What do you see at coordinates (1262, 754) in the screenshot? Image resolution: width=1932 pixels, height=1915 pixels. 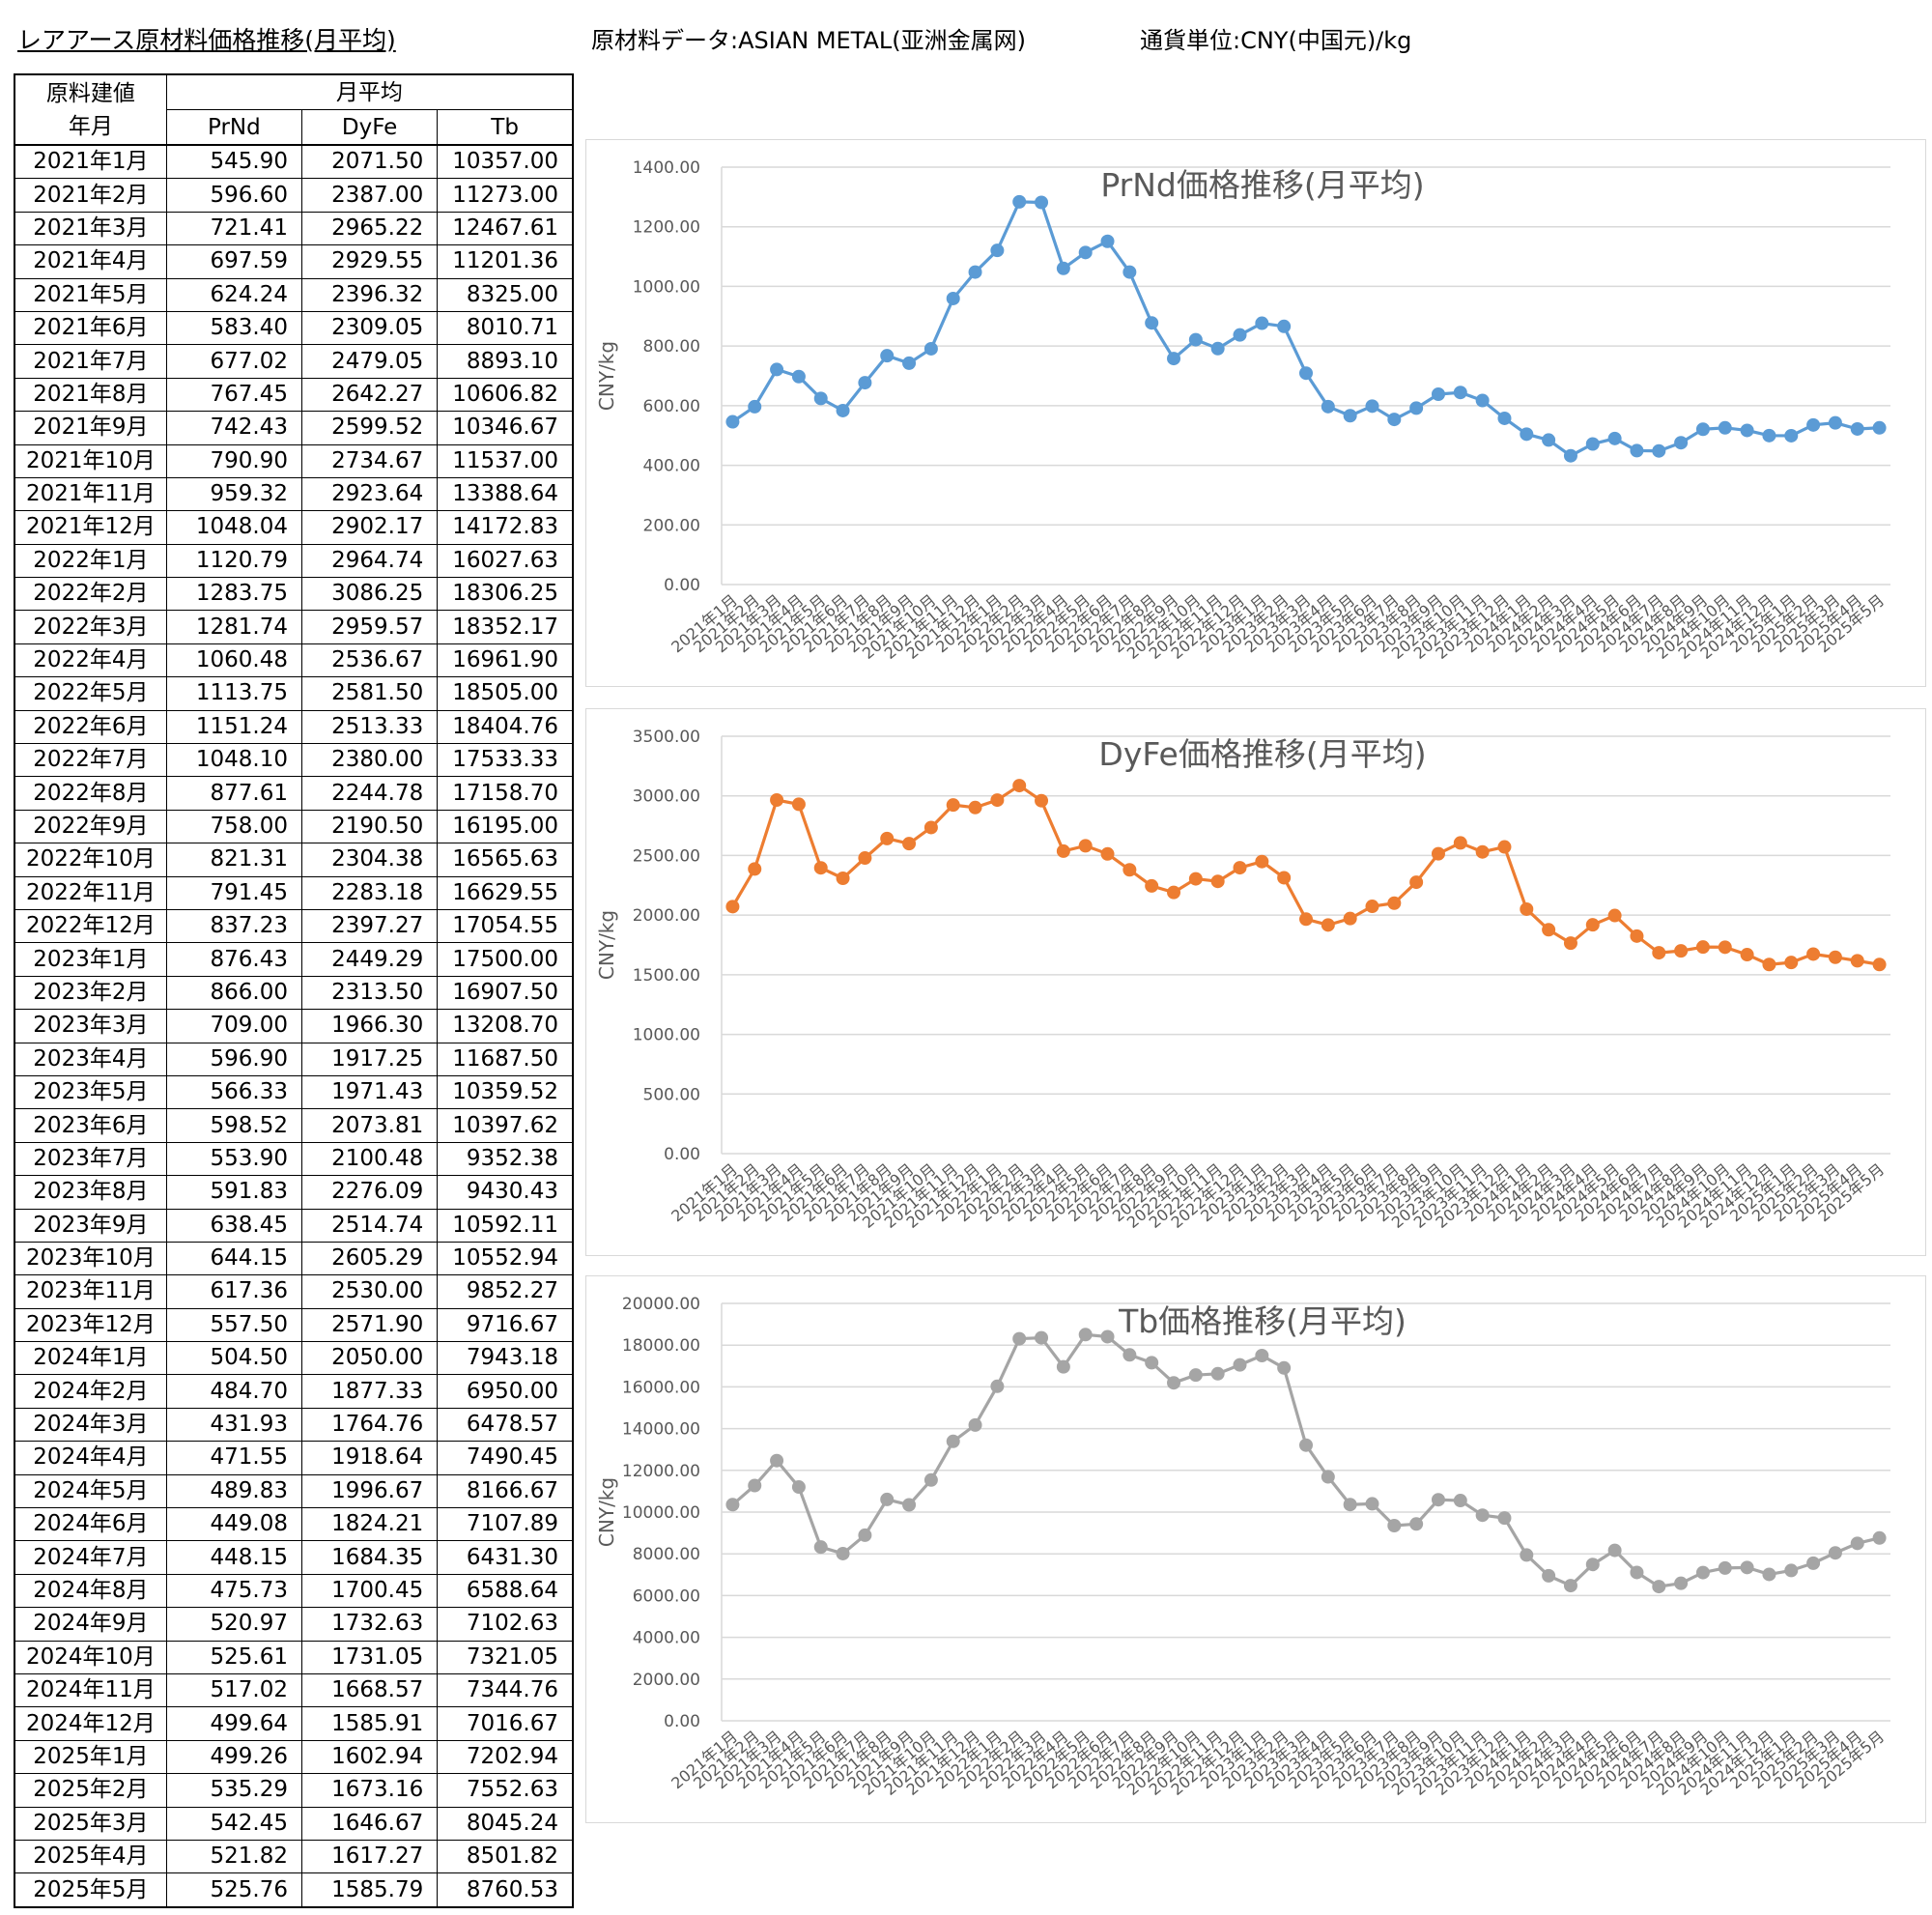 I see `chart-title: DyFe価格推移(月平均)` at bounding box center [1262, 754].